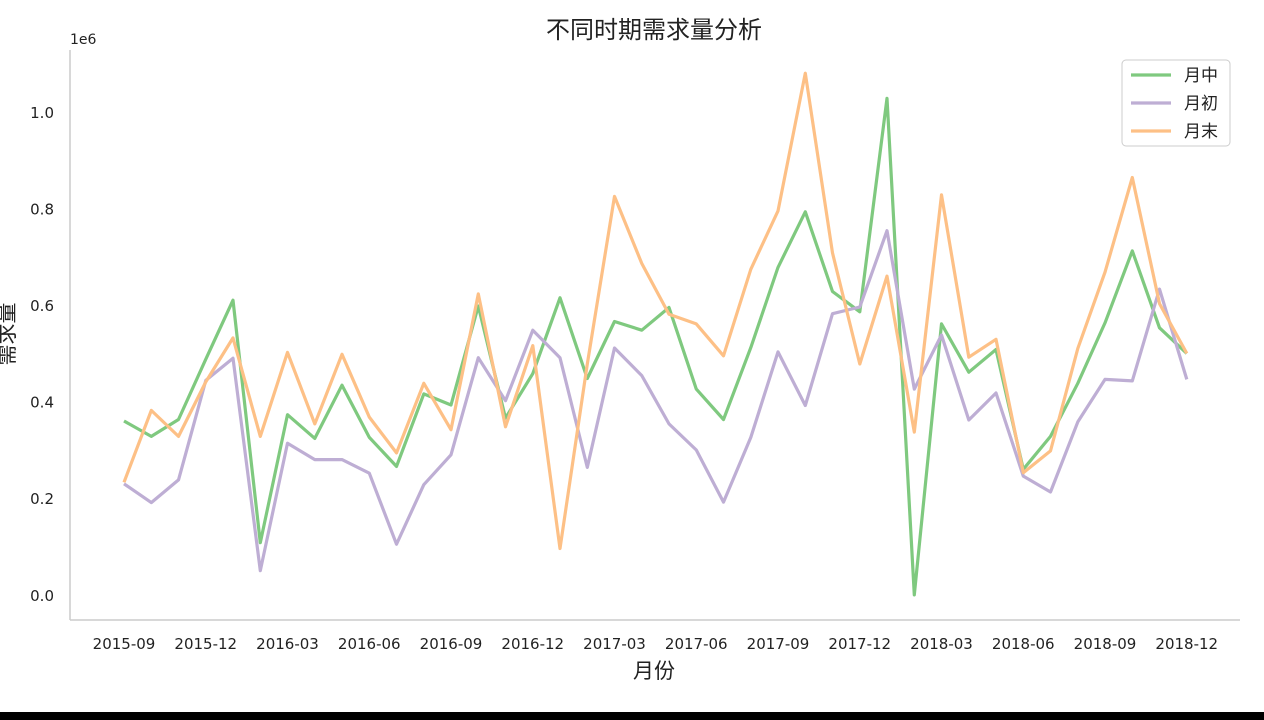 The width and height of the screenshot is (1264, 720). Describe the element at coordinates (287, 644) in the screenshot. I see `x-tick-label: 2016-03` at that location.